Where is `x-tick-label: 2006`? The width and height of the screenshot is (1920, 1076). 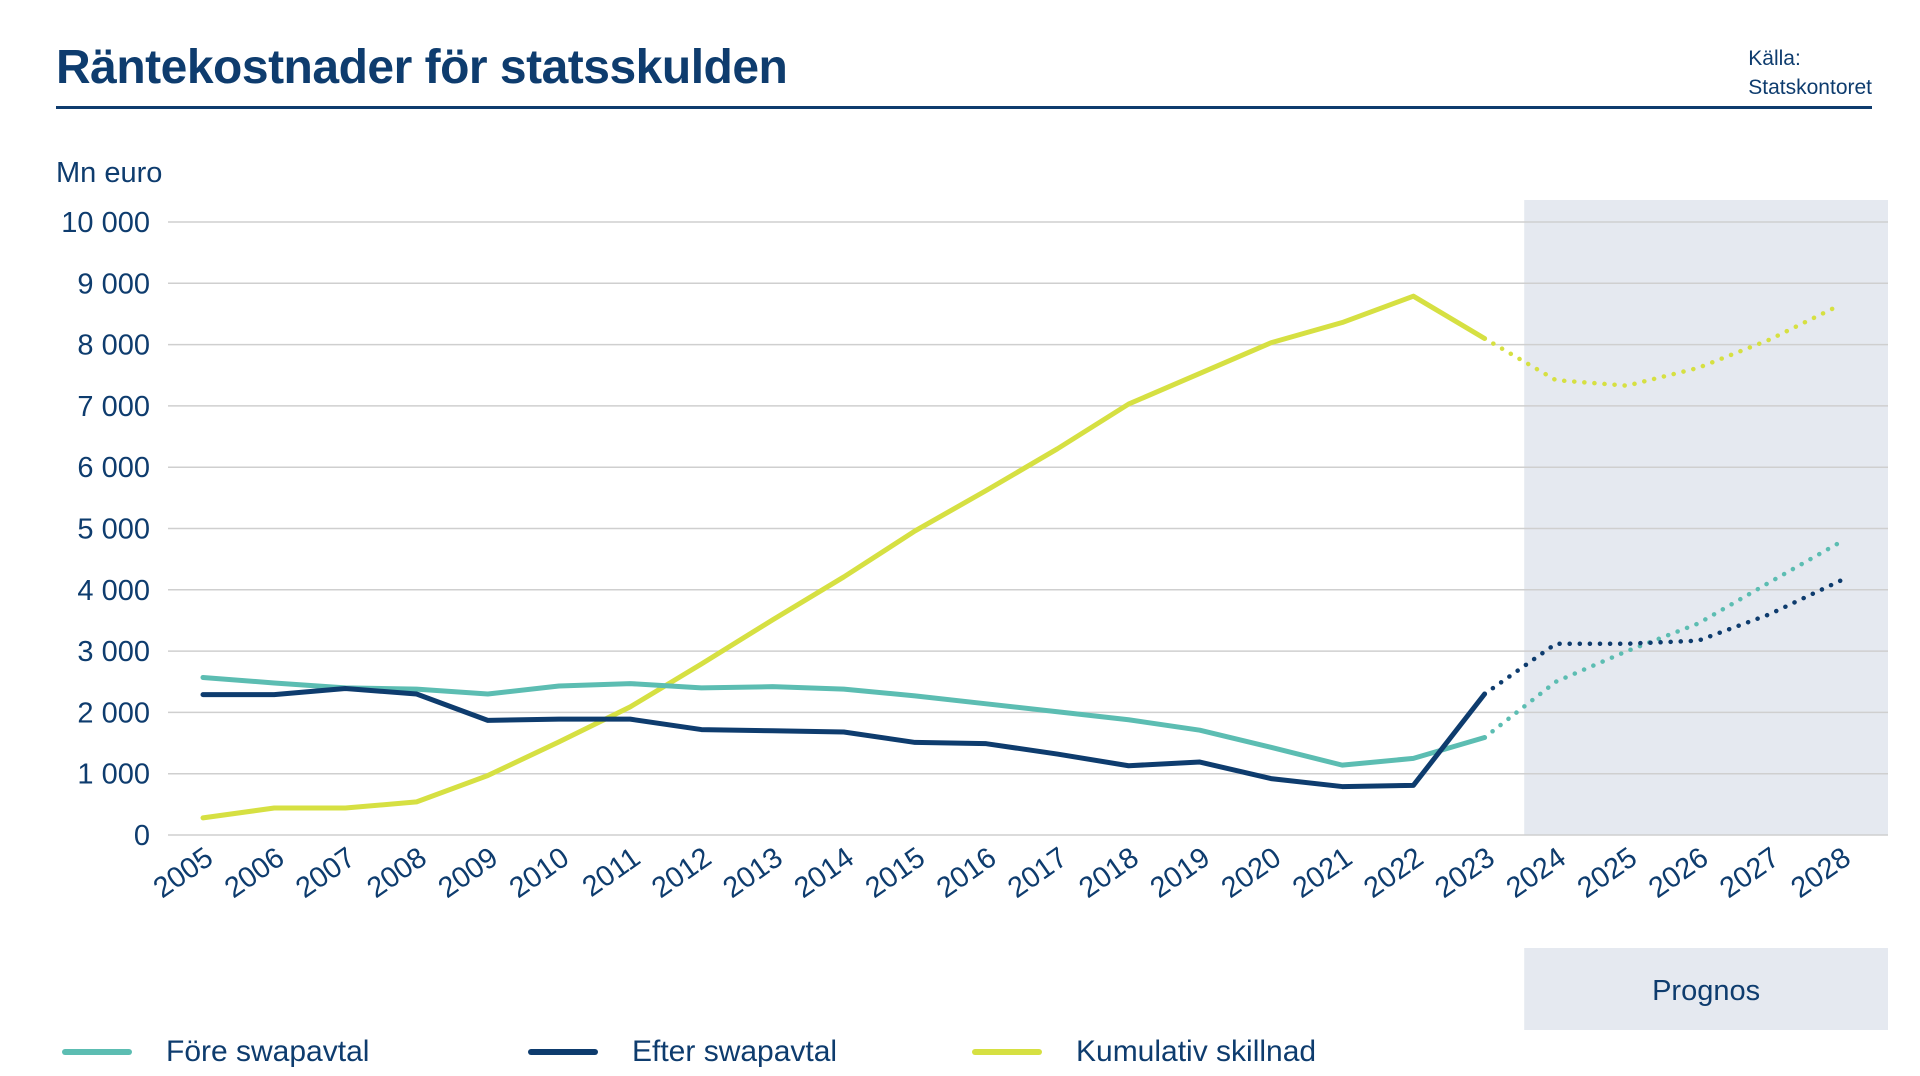
x-tick-label: 2006 is located at coordinates (254, 873).